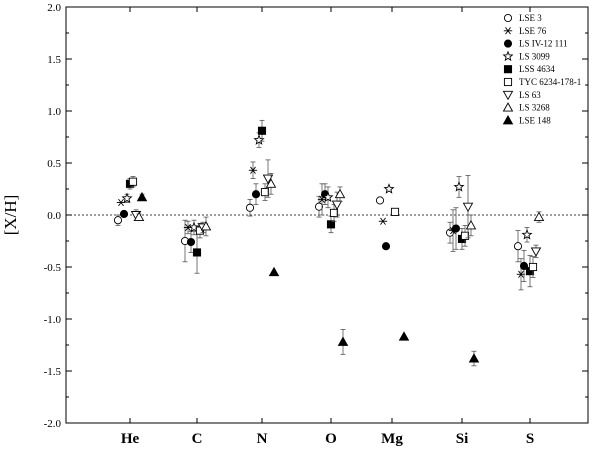  Describe the element at coordinates (462, 439) in the screenshot. I see `x-category-label: Si` at that location.